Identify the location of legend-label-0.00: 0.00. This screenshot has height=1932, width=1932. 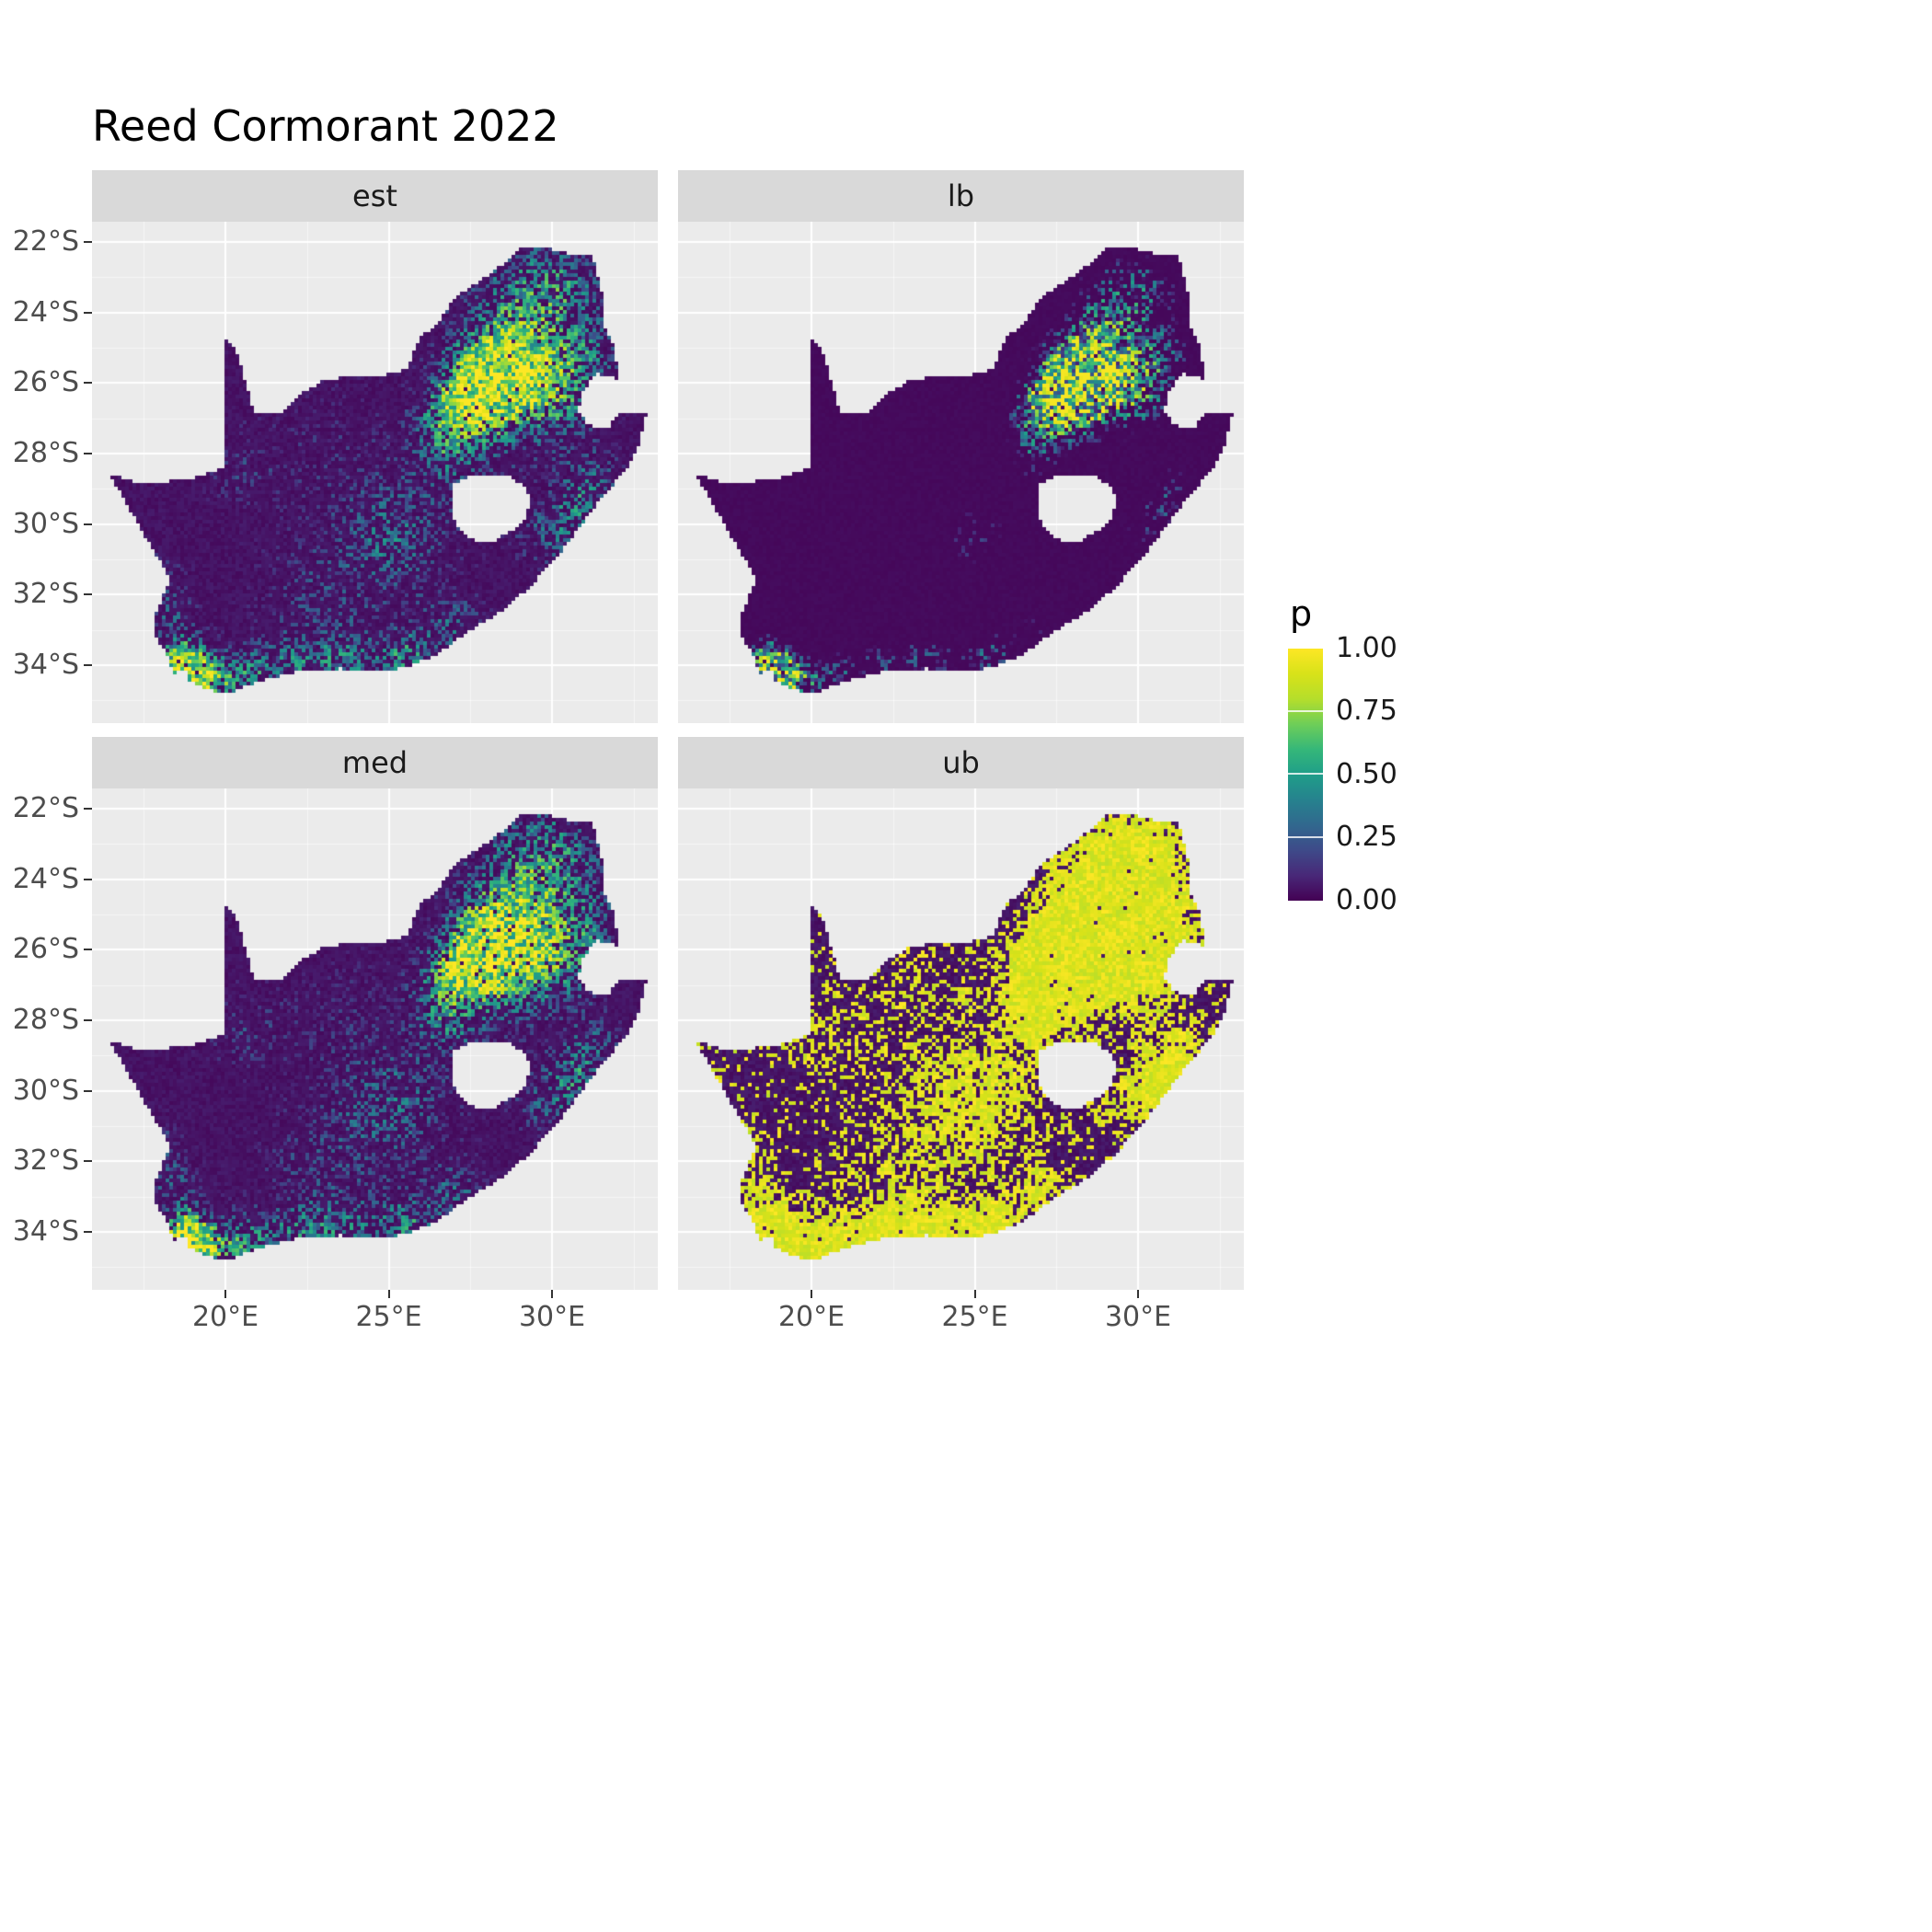
(1366, 900).